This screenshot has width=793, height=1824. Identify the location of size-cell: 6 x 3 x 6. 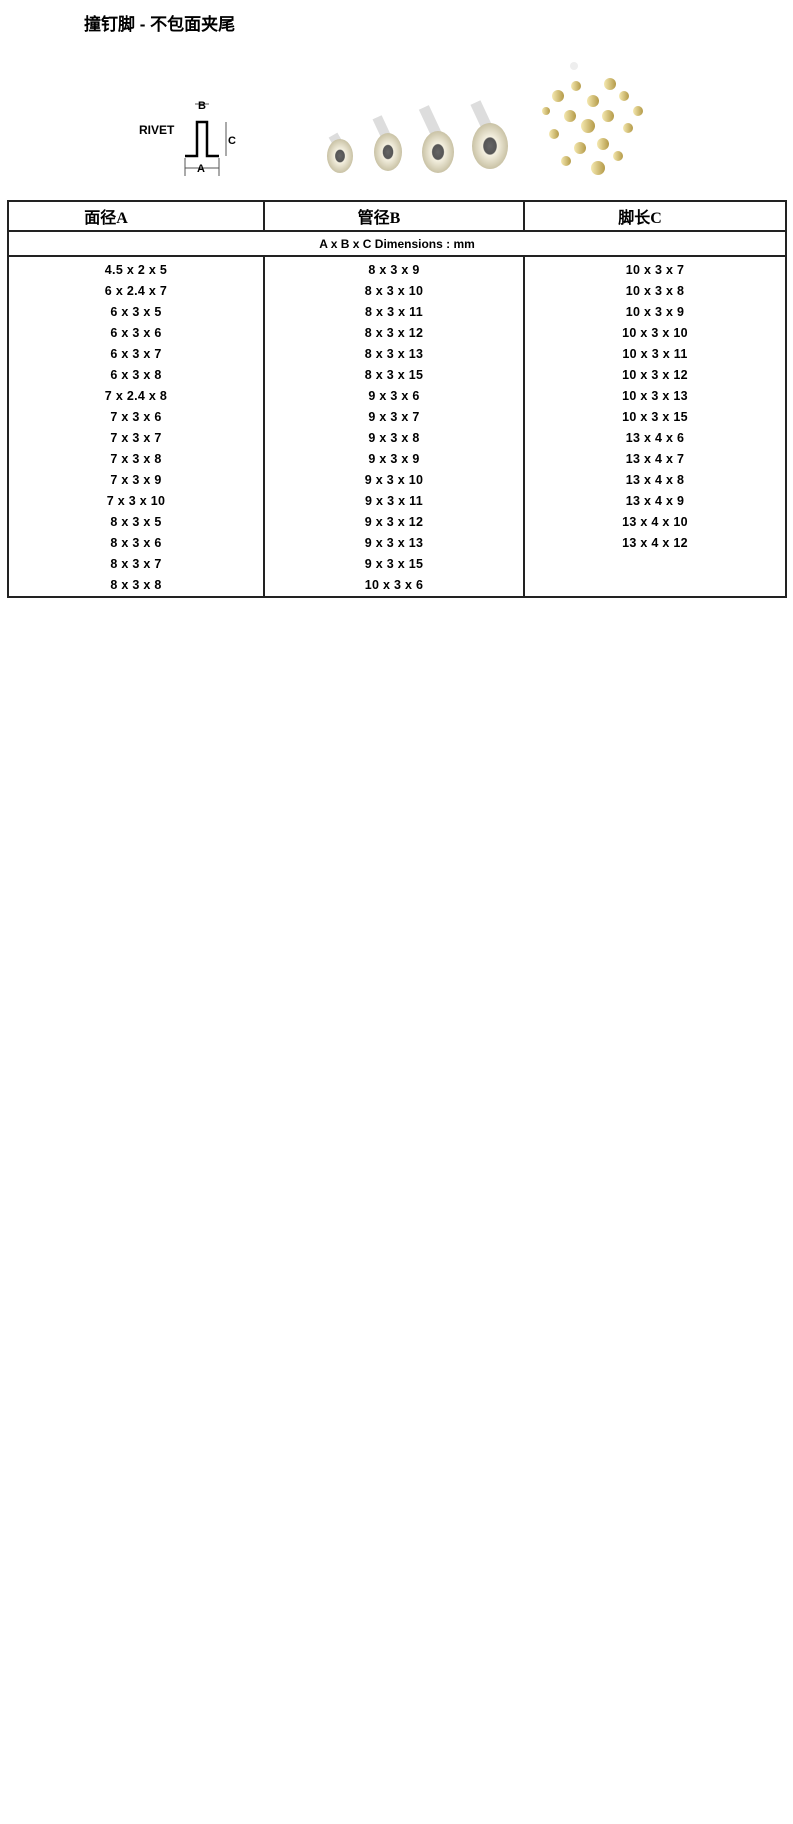
(136, 333).